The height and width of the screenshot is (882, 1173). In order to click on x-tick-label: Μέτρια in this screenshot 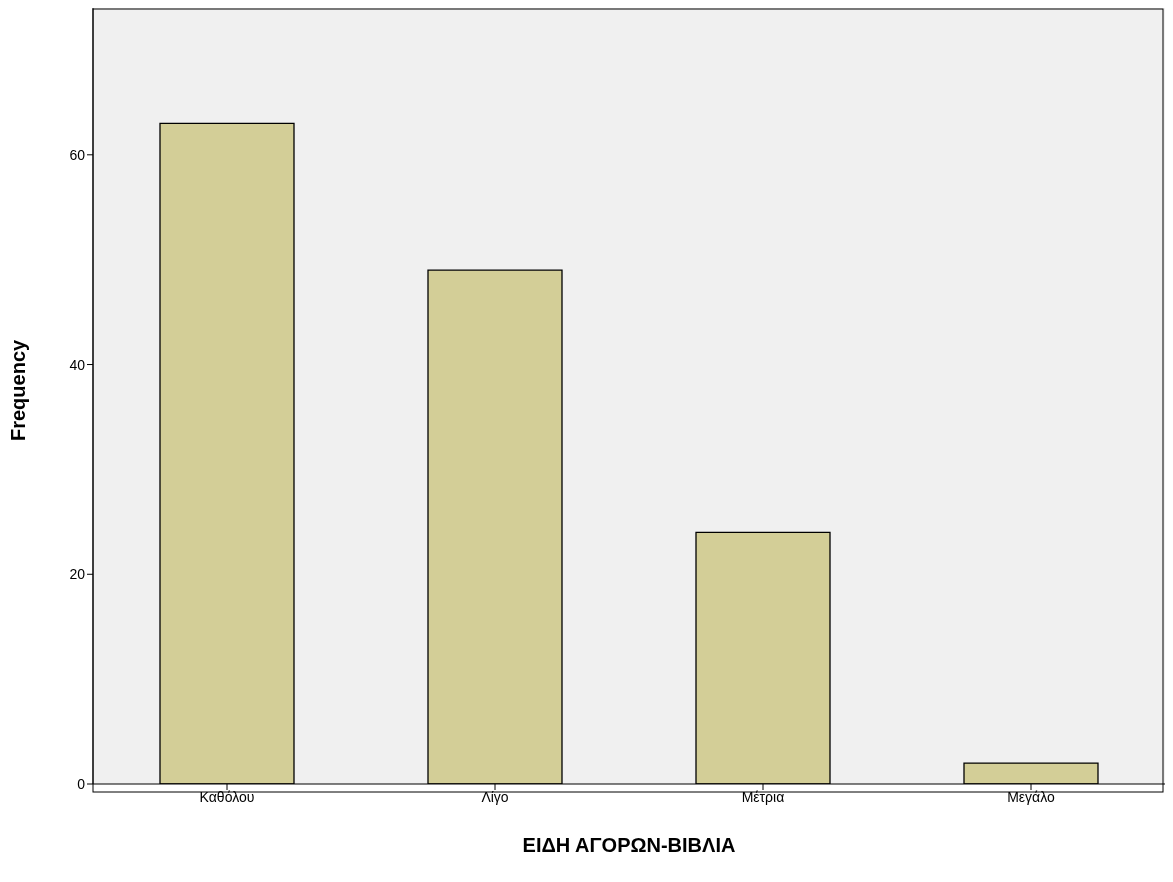, I will do `click(763, 796)`.